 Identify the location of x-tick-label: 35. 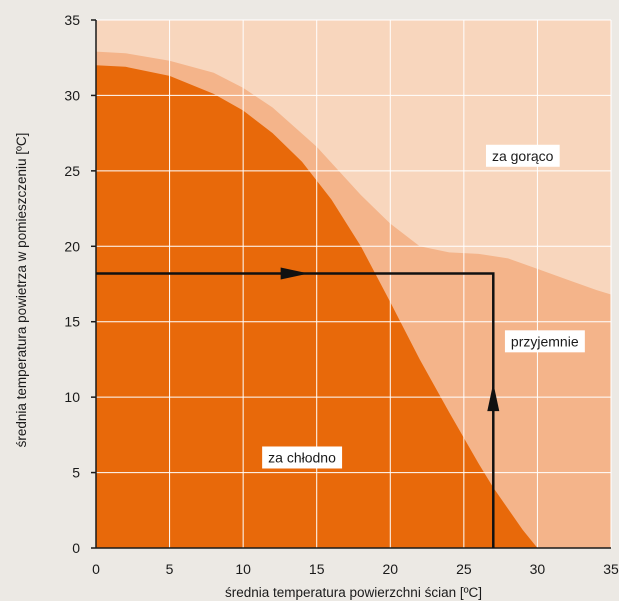
(611, 569).